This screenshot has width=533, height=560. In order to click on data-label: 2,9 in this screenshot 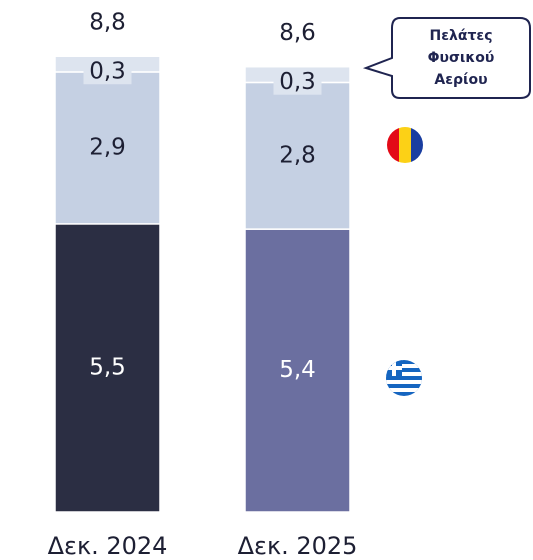, I will do `click(107, 147)`.